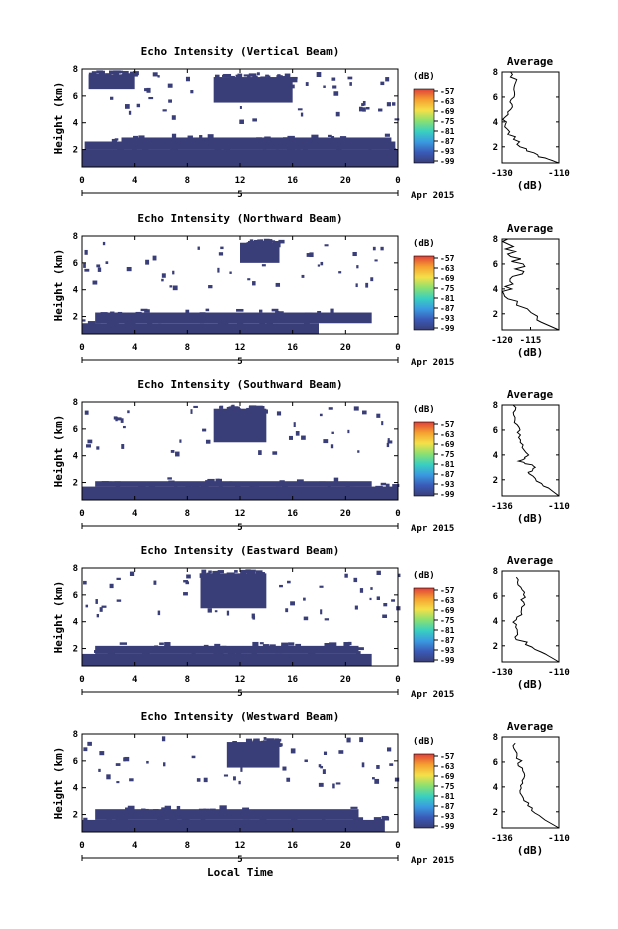 The width and height of the screenshot is (618, 929). Describe the element at coordinates (432, 196) in the screenshot. I see `date-suffix: Apr 2015` at that location.